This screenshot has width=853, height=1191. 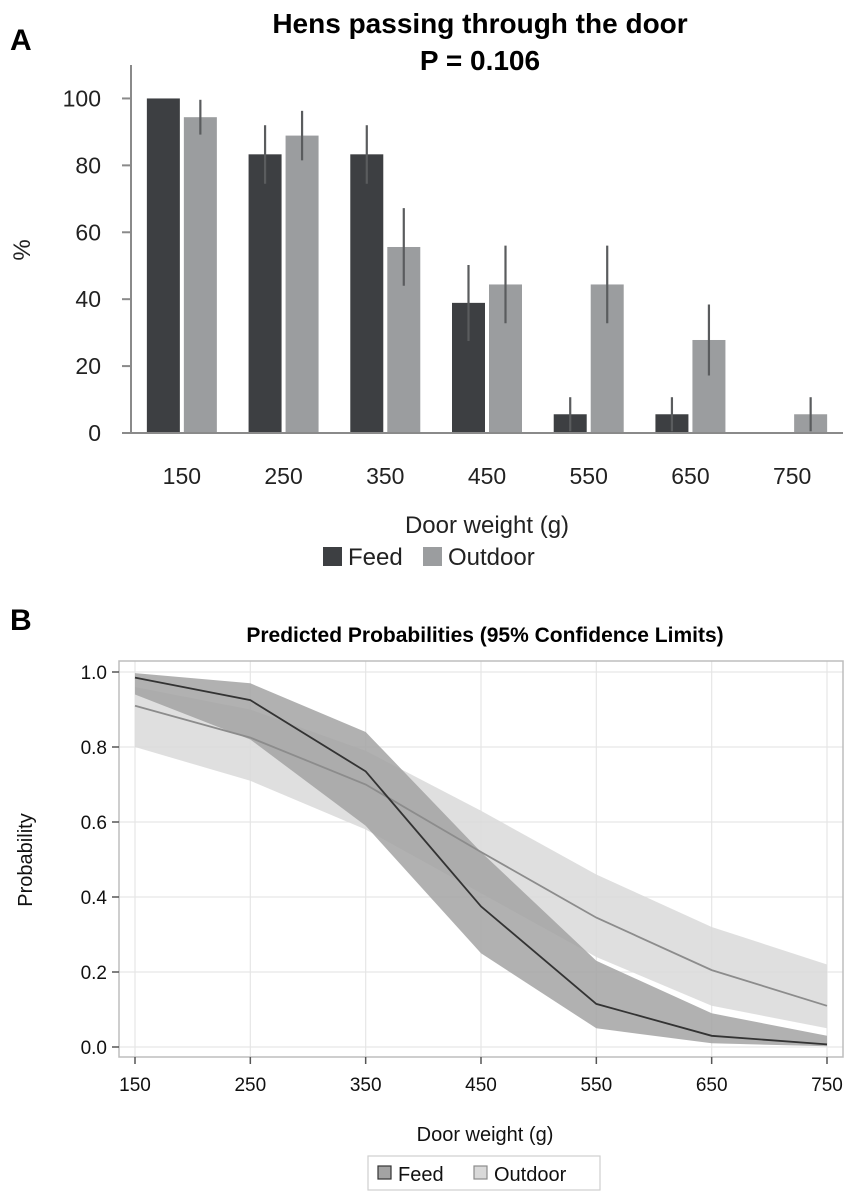 I want to click on chart-a-legend: Feed Outdoor, so click(x=429, y=557).